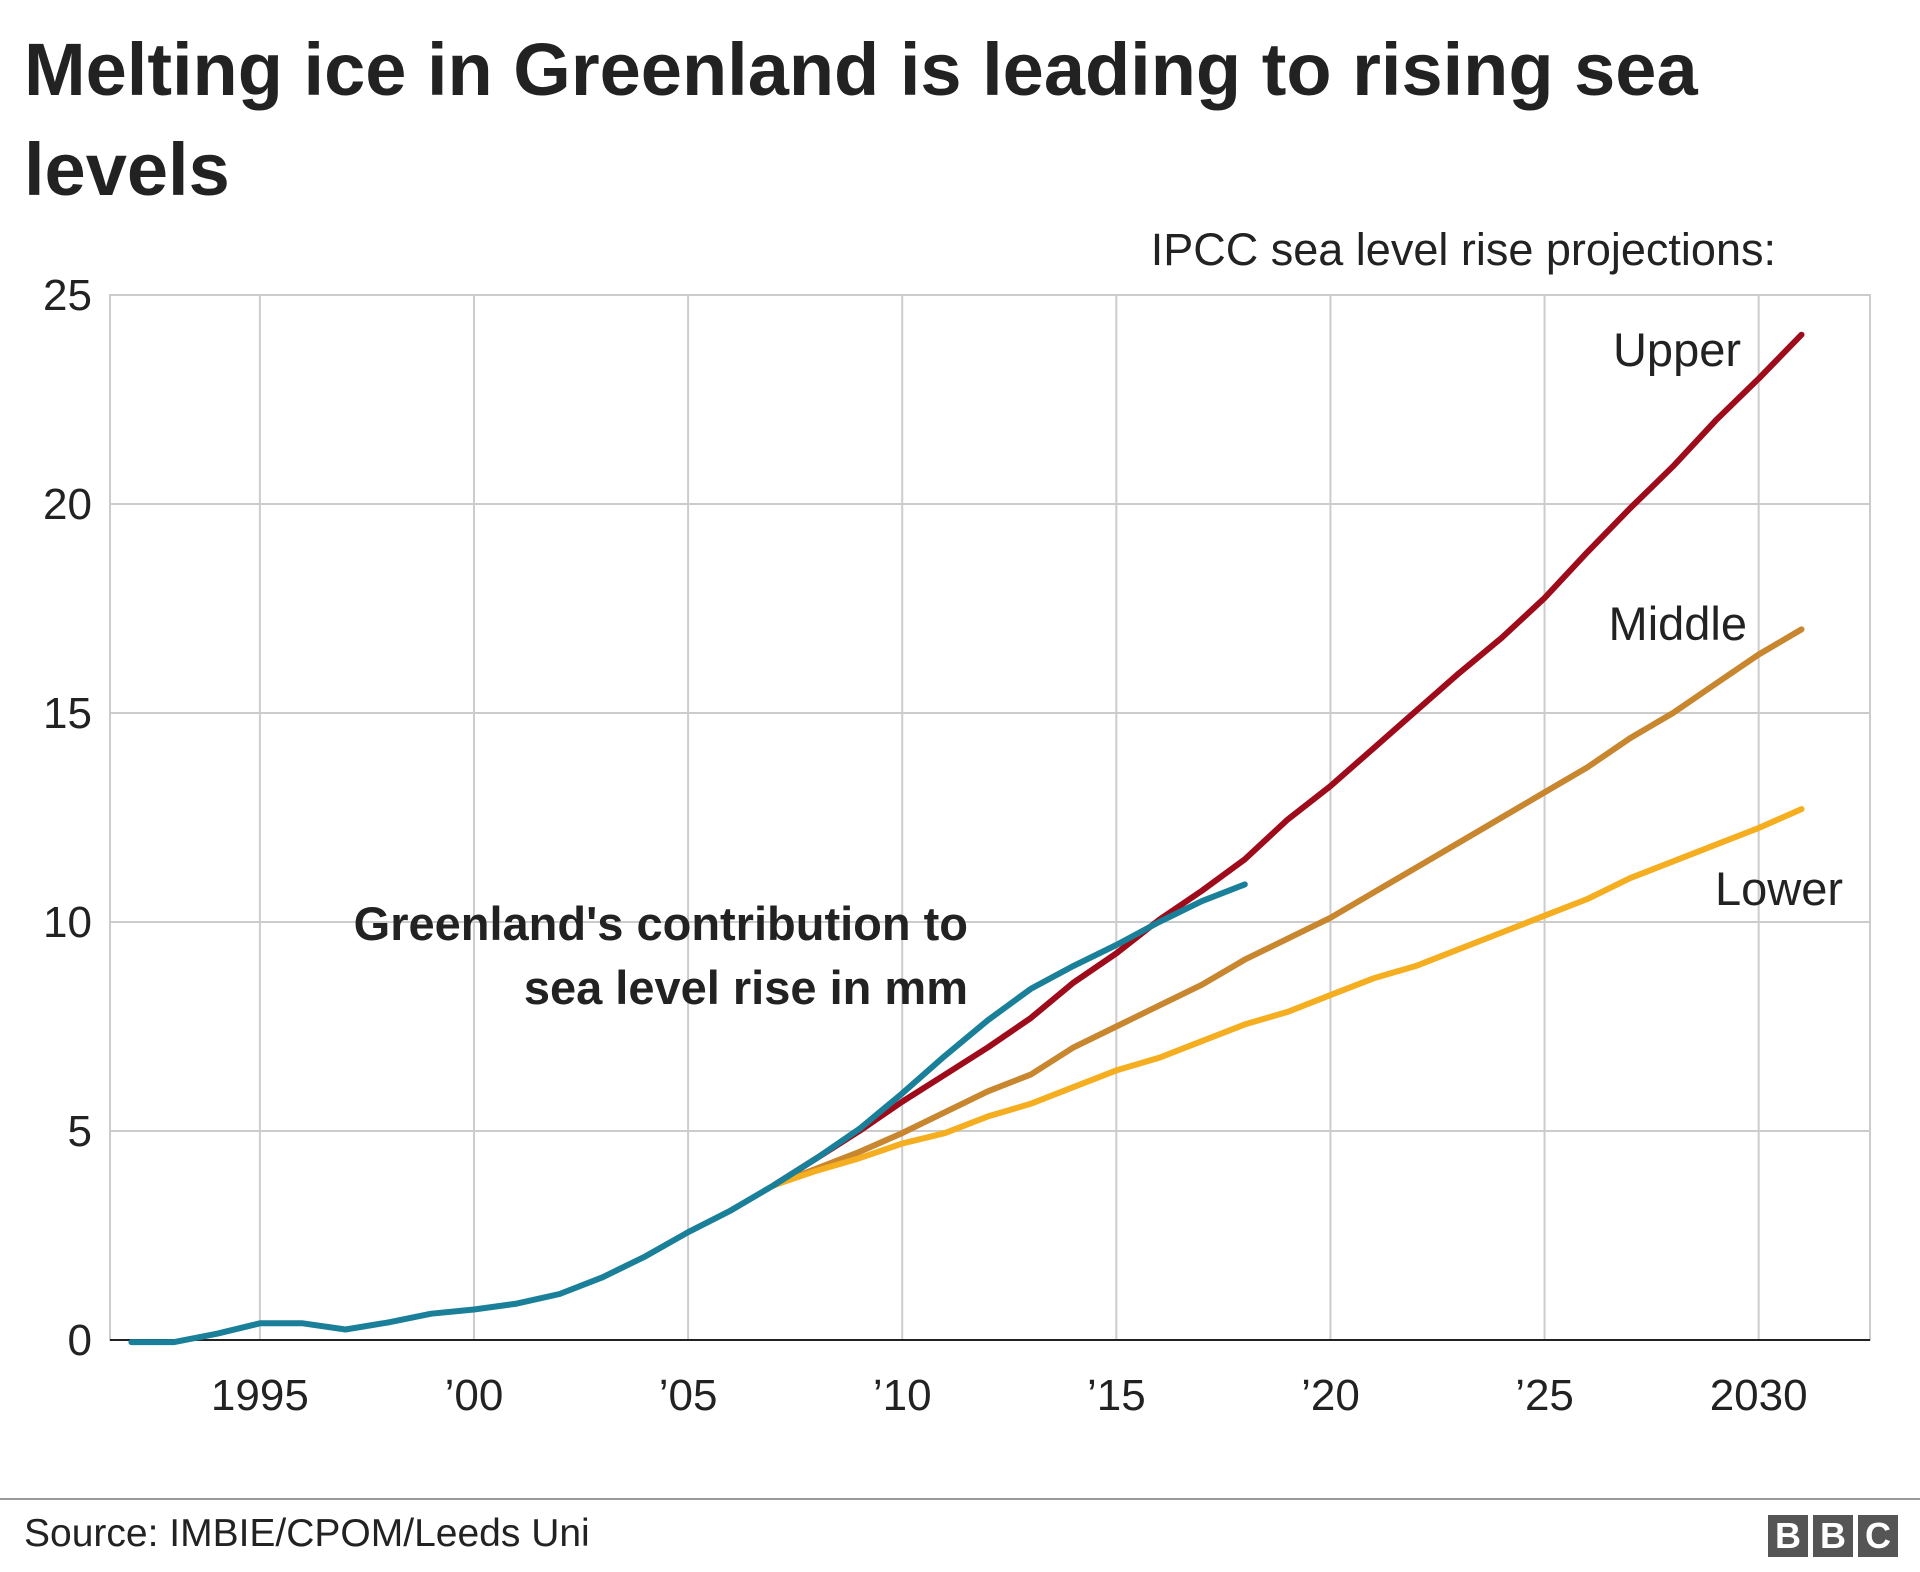 Image resolution: width=1920 pixels, height=1572 pixels. I want to click on y-tick-label: 10, so click(67, 922).